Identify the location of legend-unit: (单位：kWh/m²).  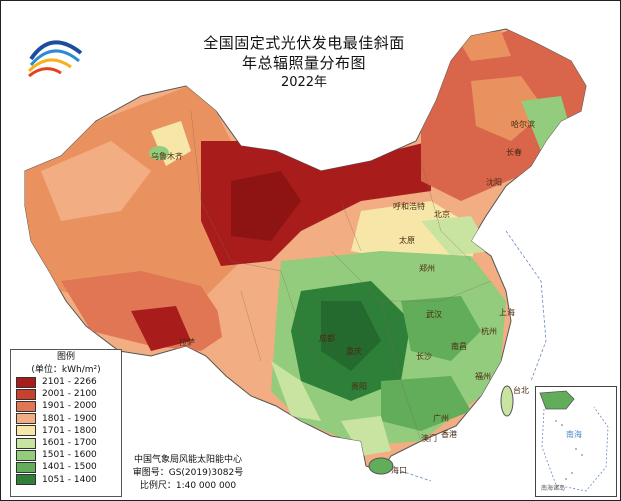
(66, 370).